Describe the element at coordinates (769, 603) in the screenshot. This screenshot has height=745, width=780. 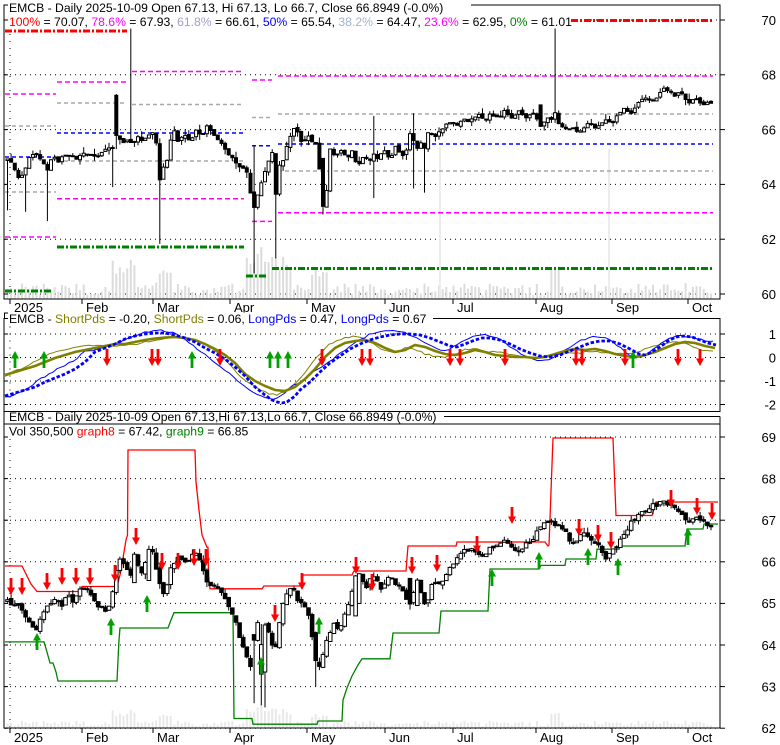
I see `svg-text: 65` at that location.